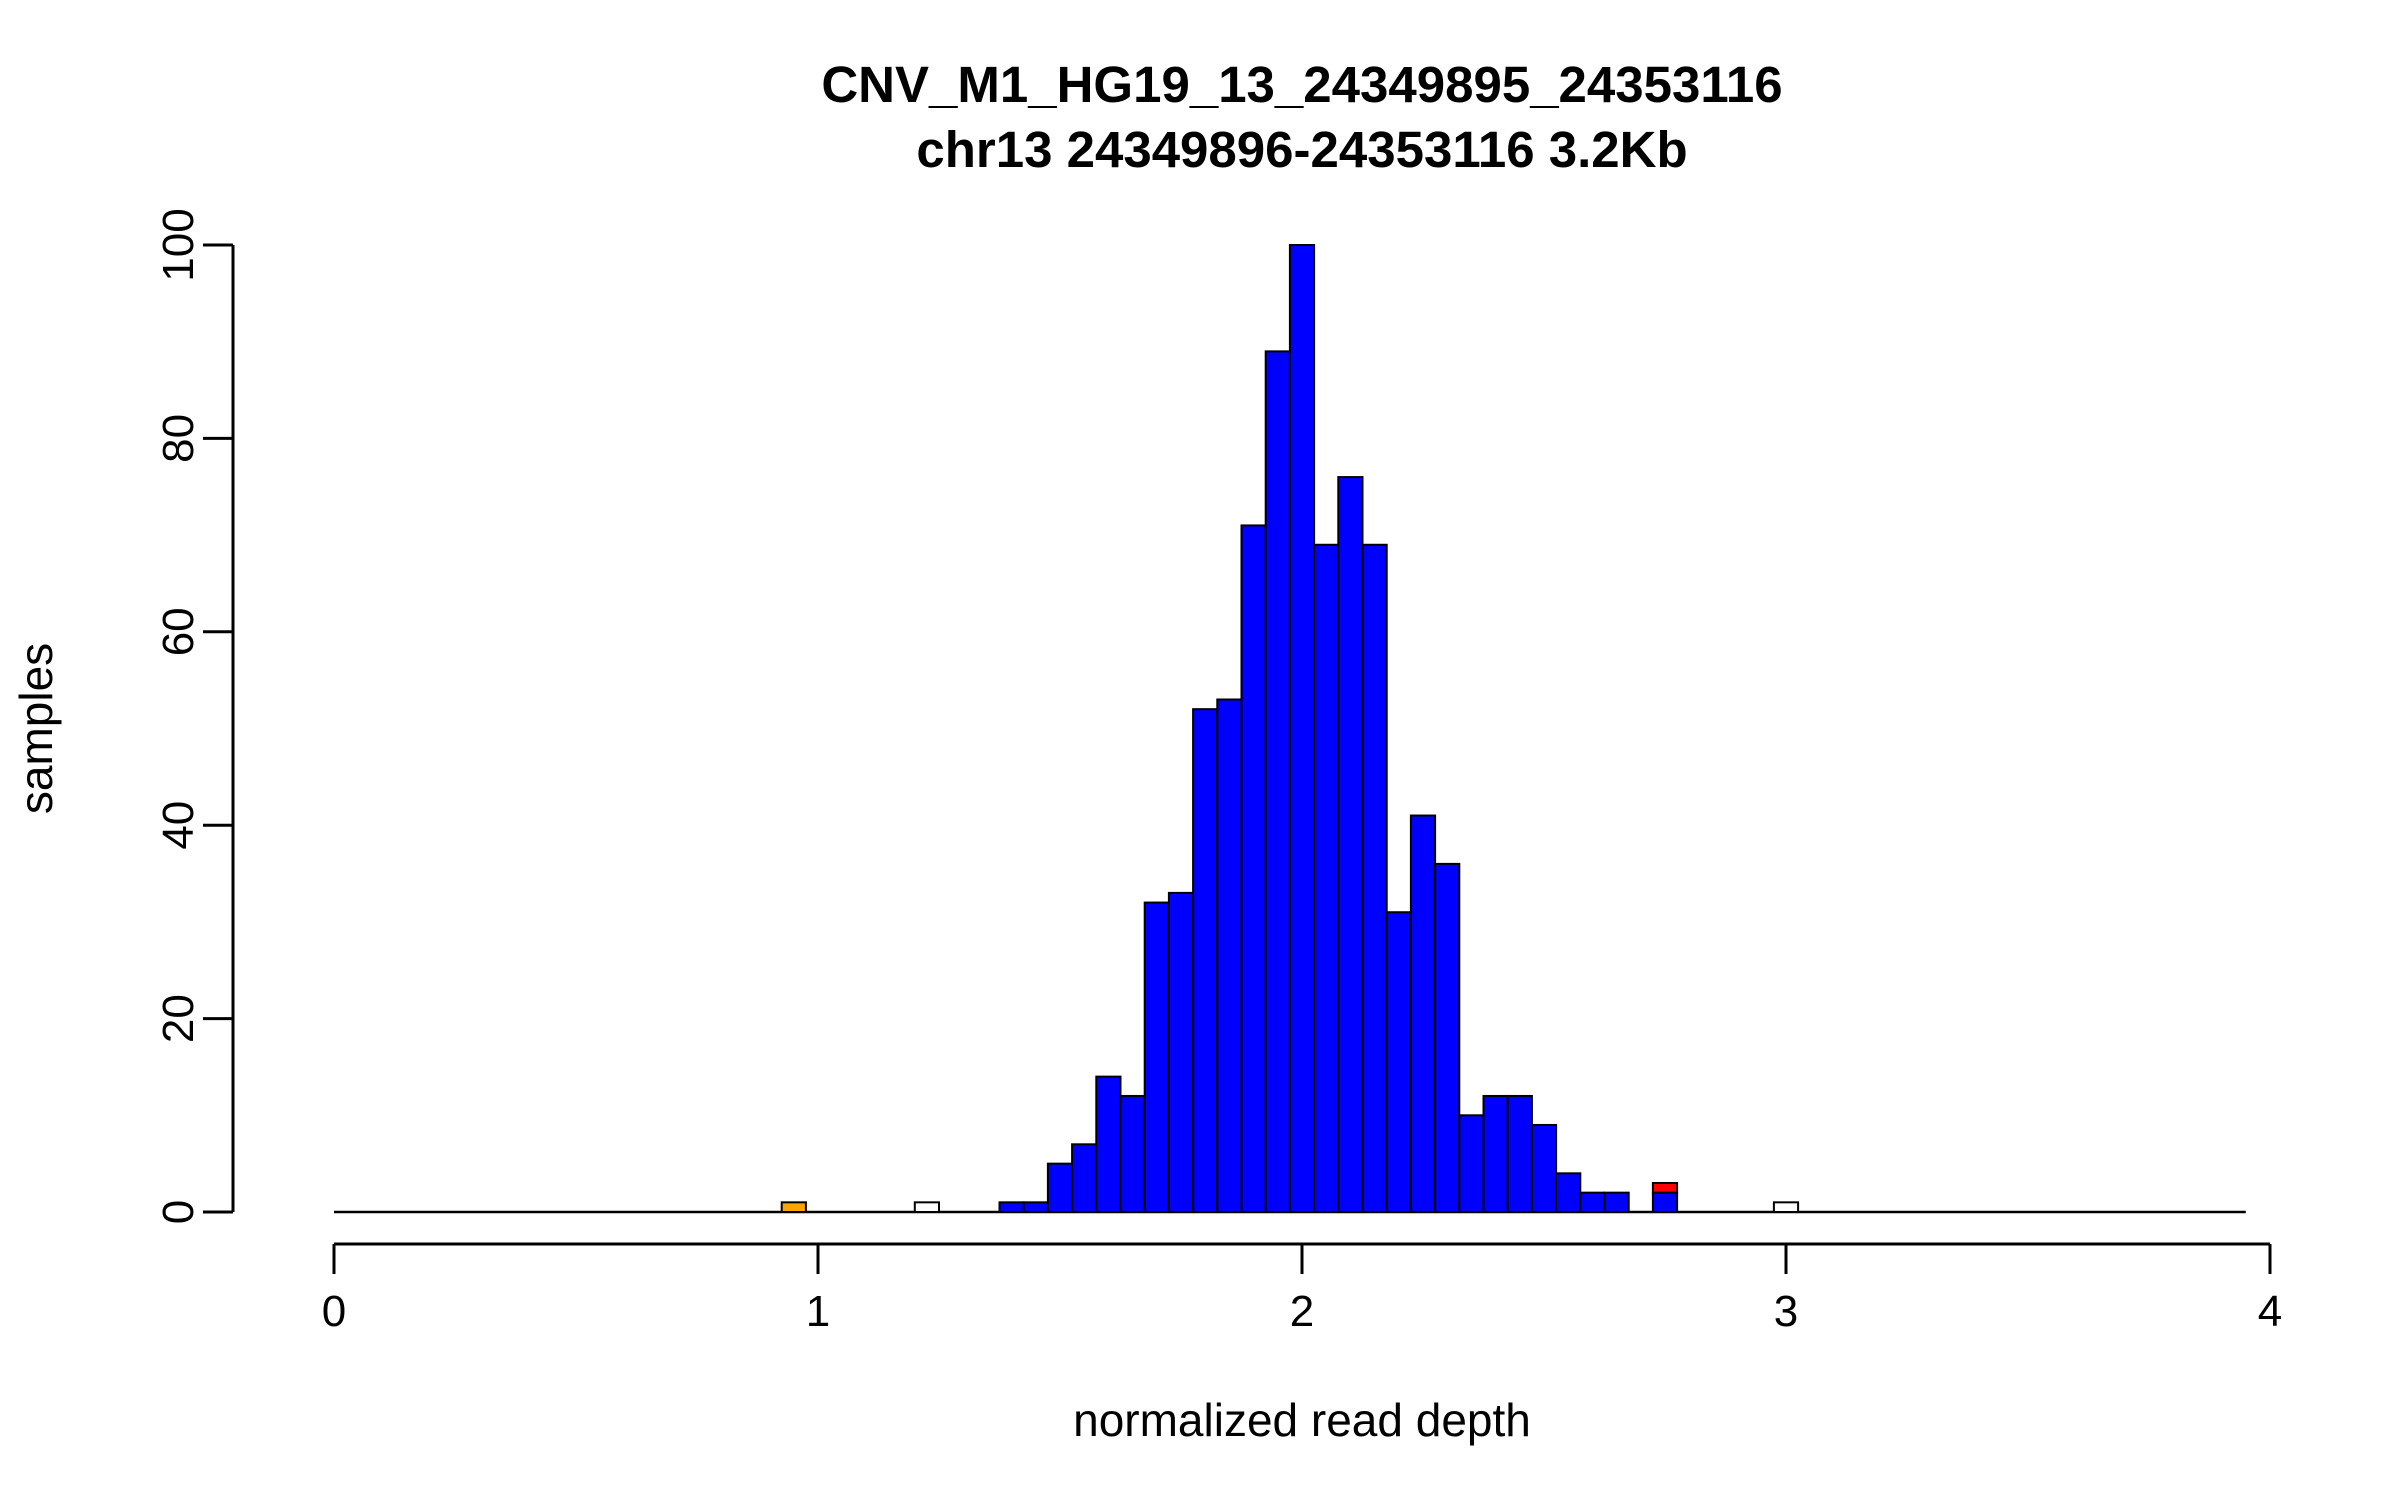 The width and height of the screenshot is (2400, 1500). What do you see at coordinates (36, 728) in the screenshot?
I see `y-axis-label: samples` at bounding box center [36, 728].